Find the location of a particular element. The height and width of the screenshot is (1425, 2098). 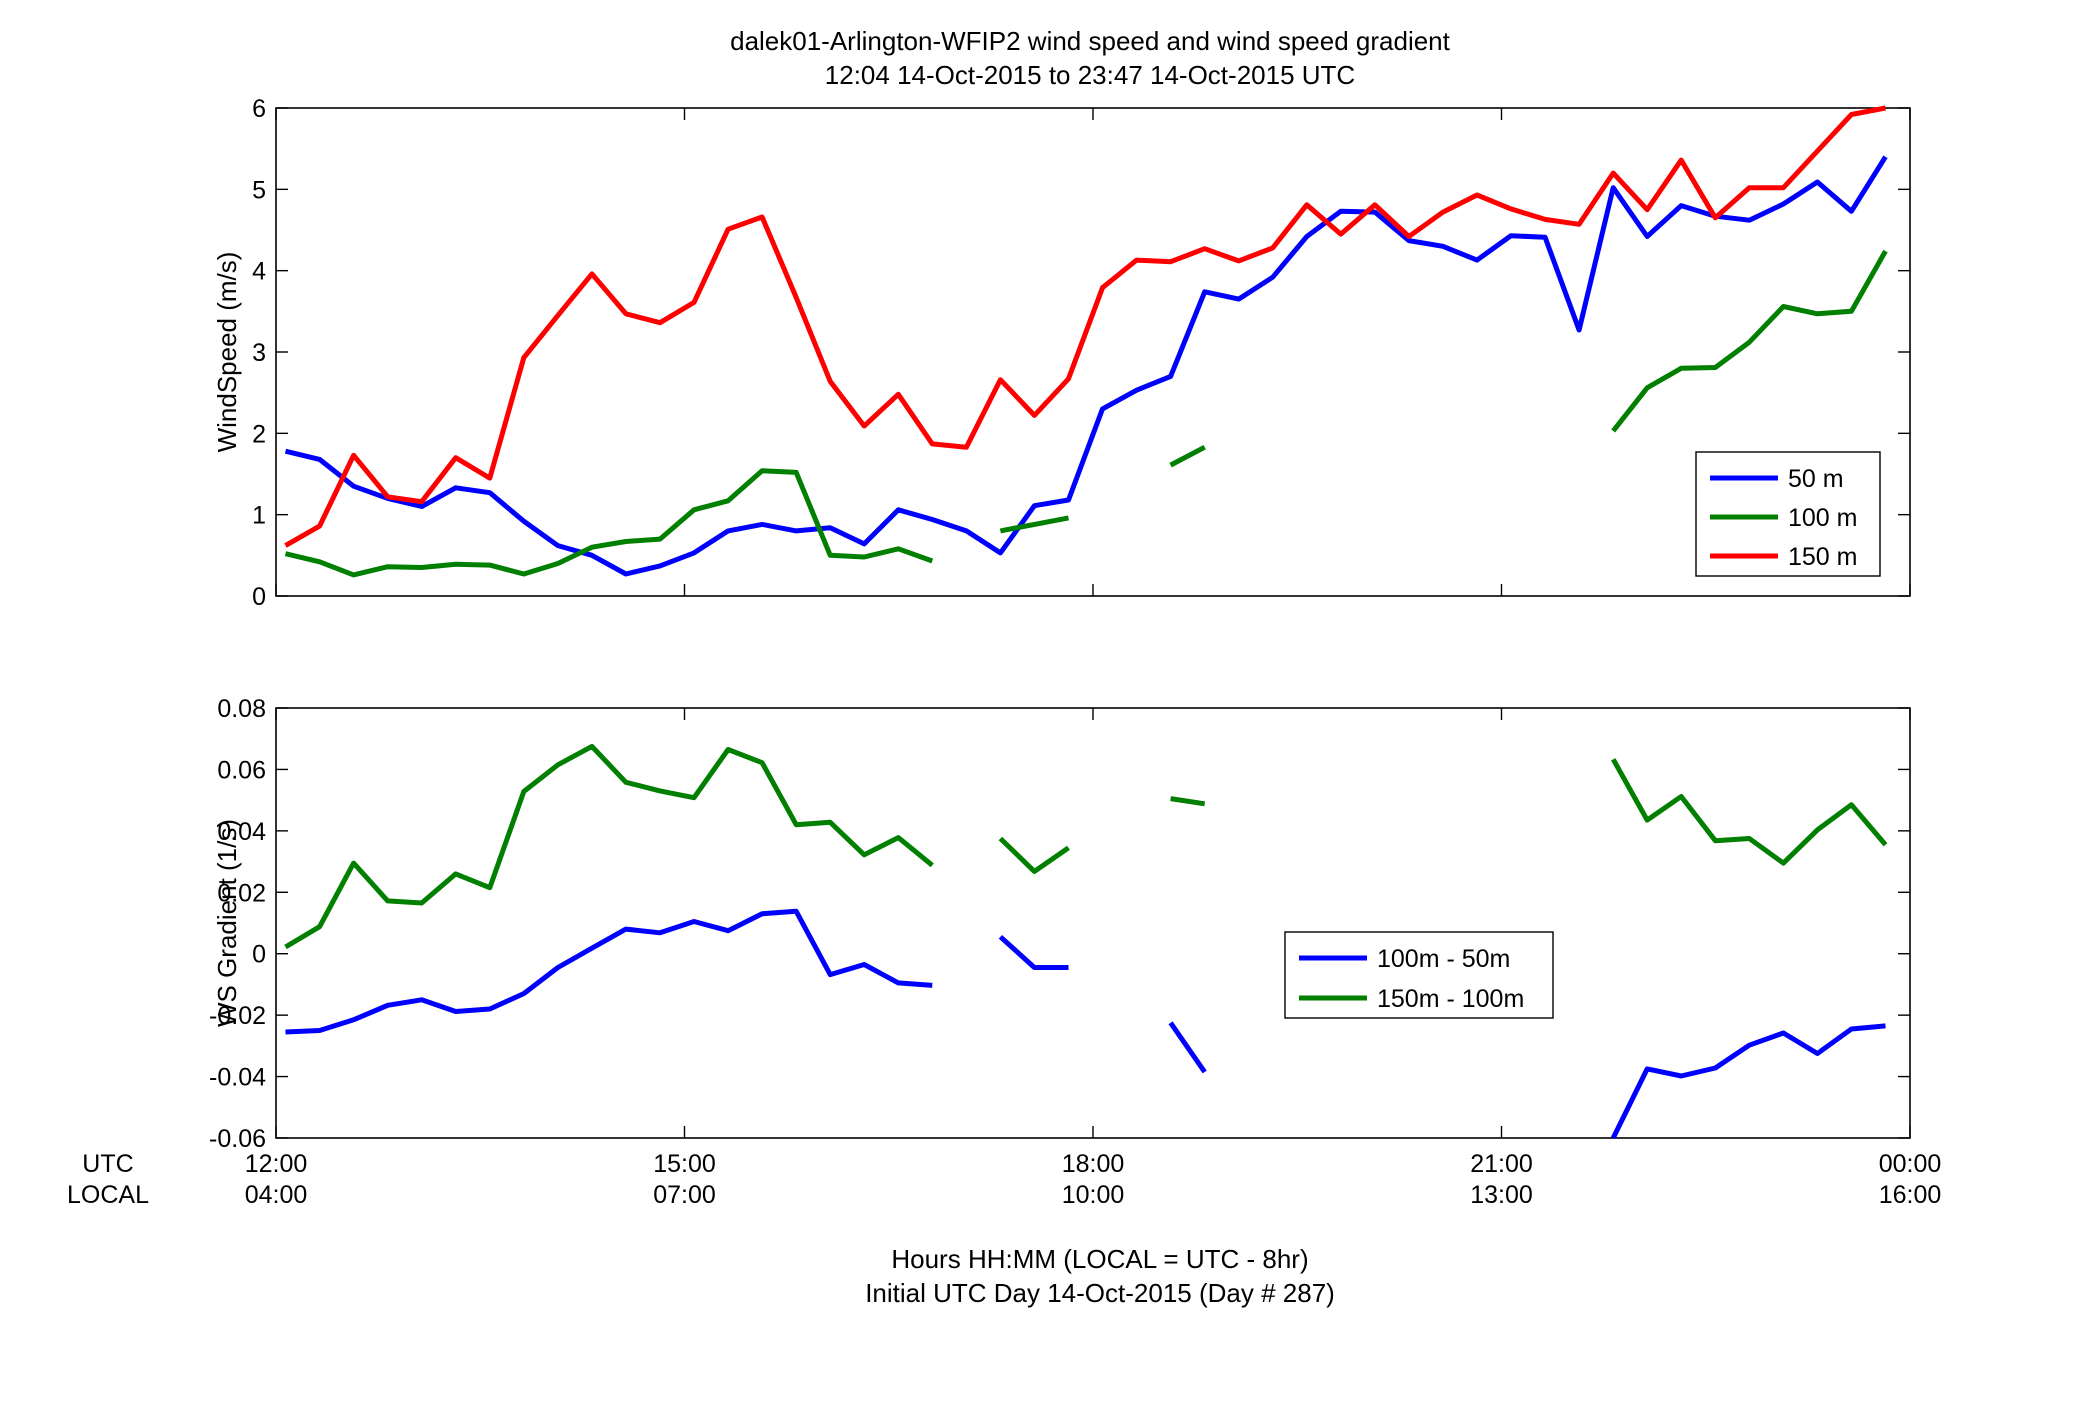

windspeed-ytick-label: 3 is located at coordinates (259, 353).